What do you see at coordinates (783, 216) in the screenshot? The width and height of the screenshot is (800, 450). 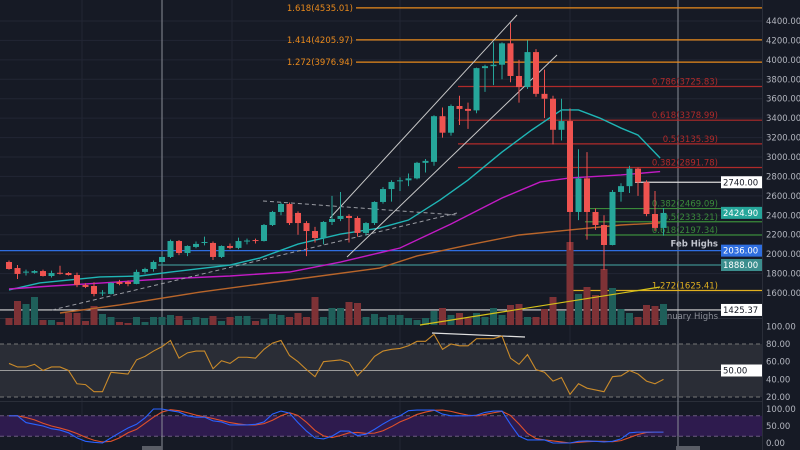 I see `price-tick-label: 2400.00` at bounding box center [783, 216].